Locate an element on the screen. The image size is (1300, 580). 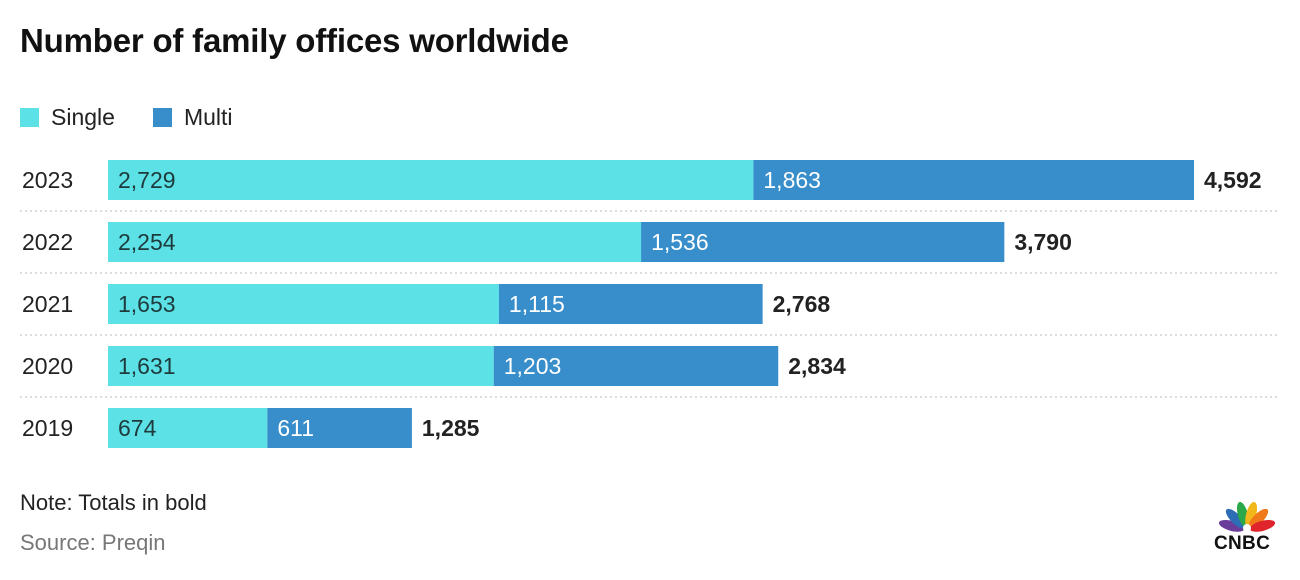
data-label-multi: 1,115 is located at coordinates (537, 304).